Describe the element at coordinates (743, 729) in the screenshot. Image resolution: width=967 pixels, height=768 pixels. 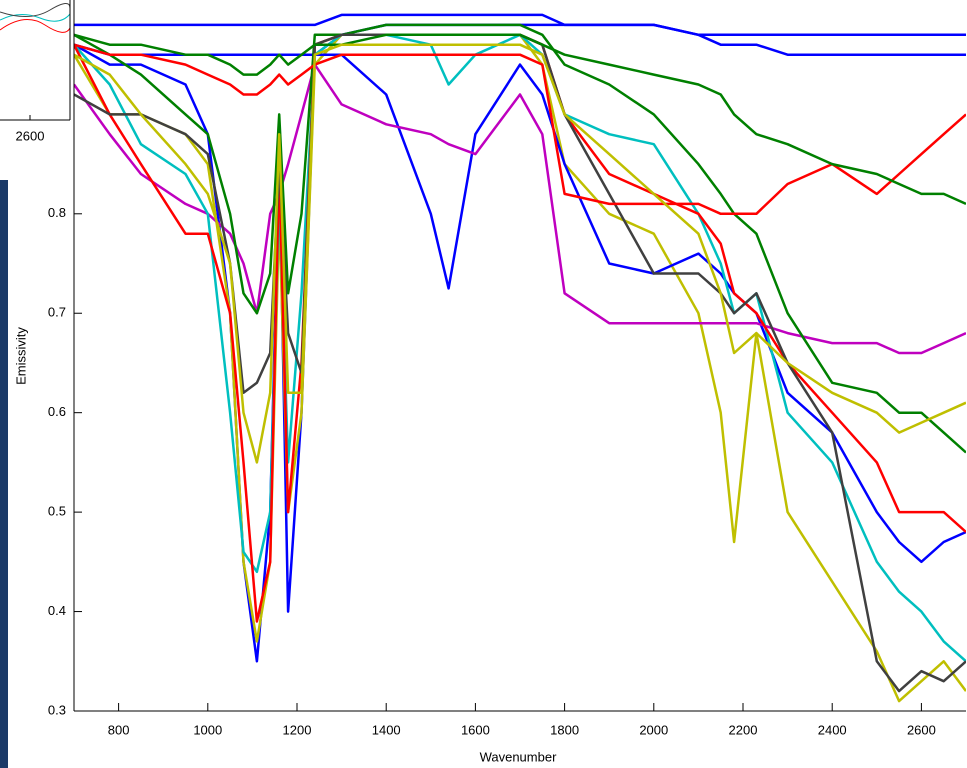
I see `x-tick-label: 2200` at that location.